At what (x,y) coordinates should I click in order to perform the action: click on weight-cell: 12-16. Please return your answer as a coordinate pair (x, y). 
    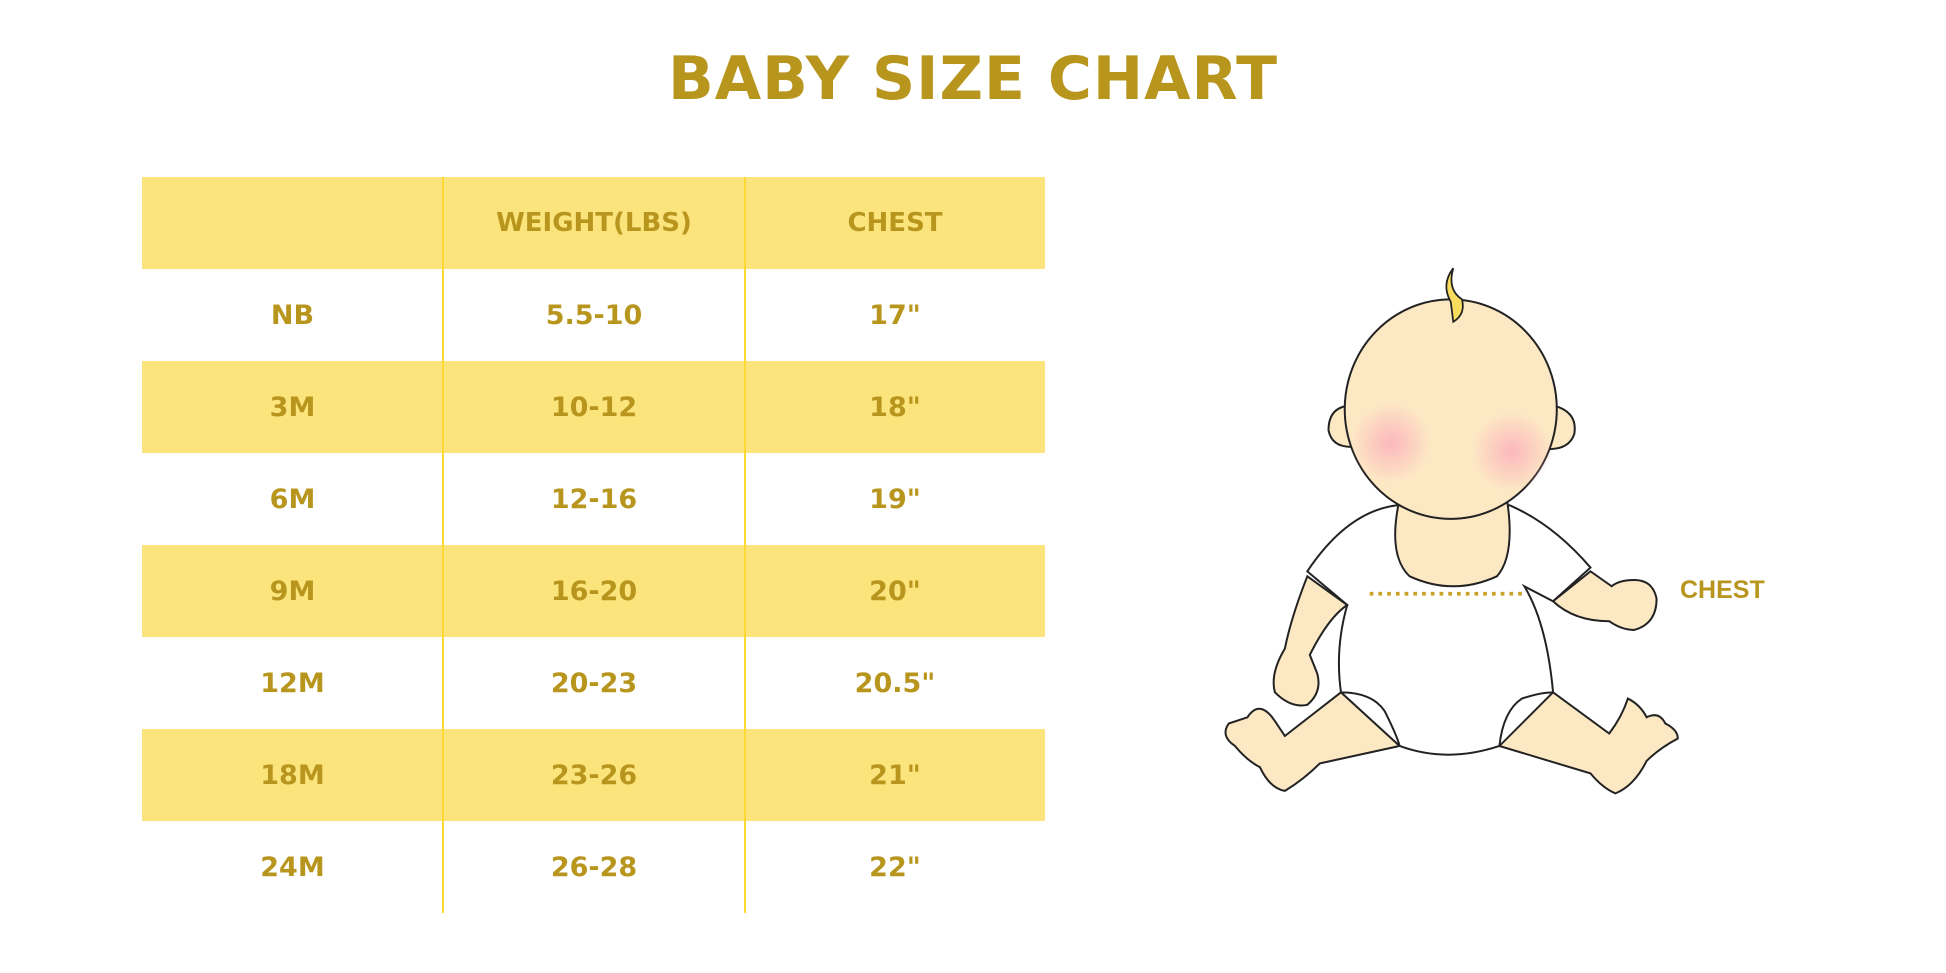
    Looking at the image, I should click on (594, 499).